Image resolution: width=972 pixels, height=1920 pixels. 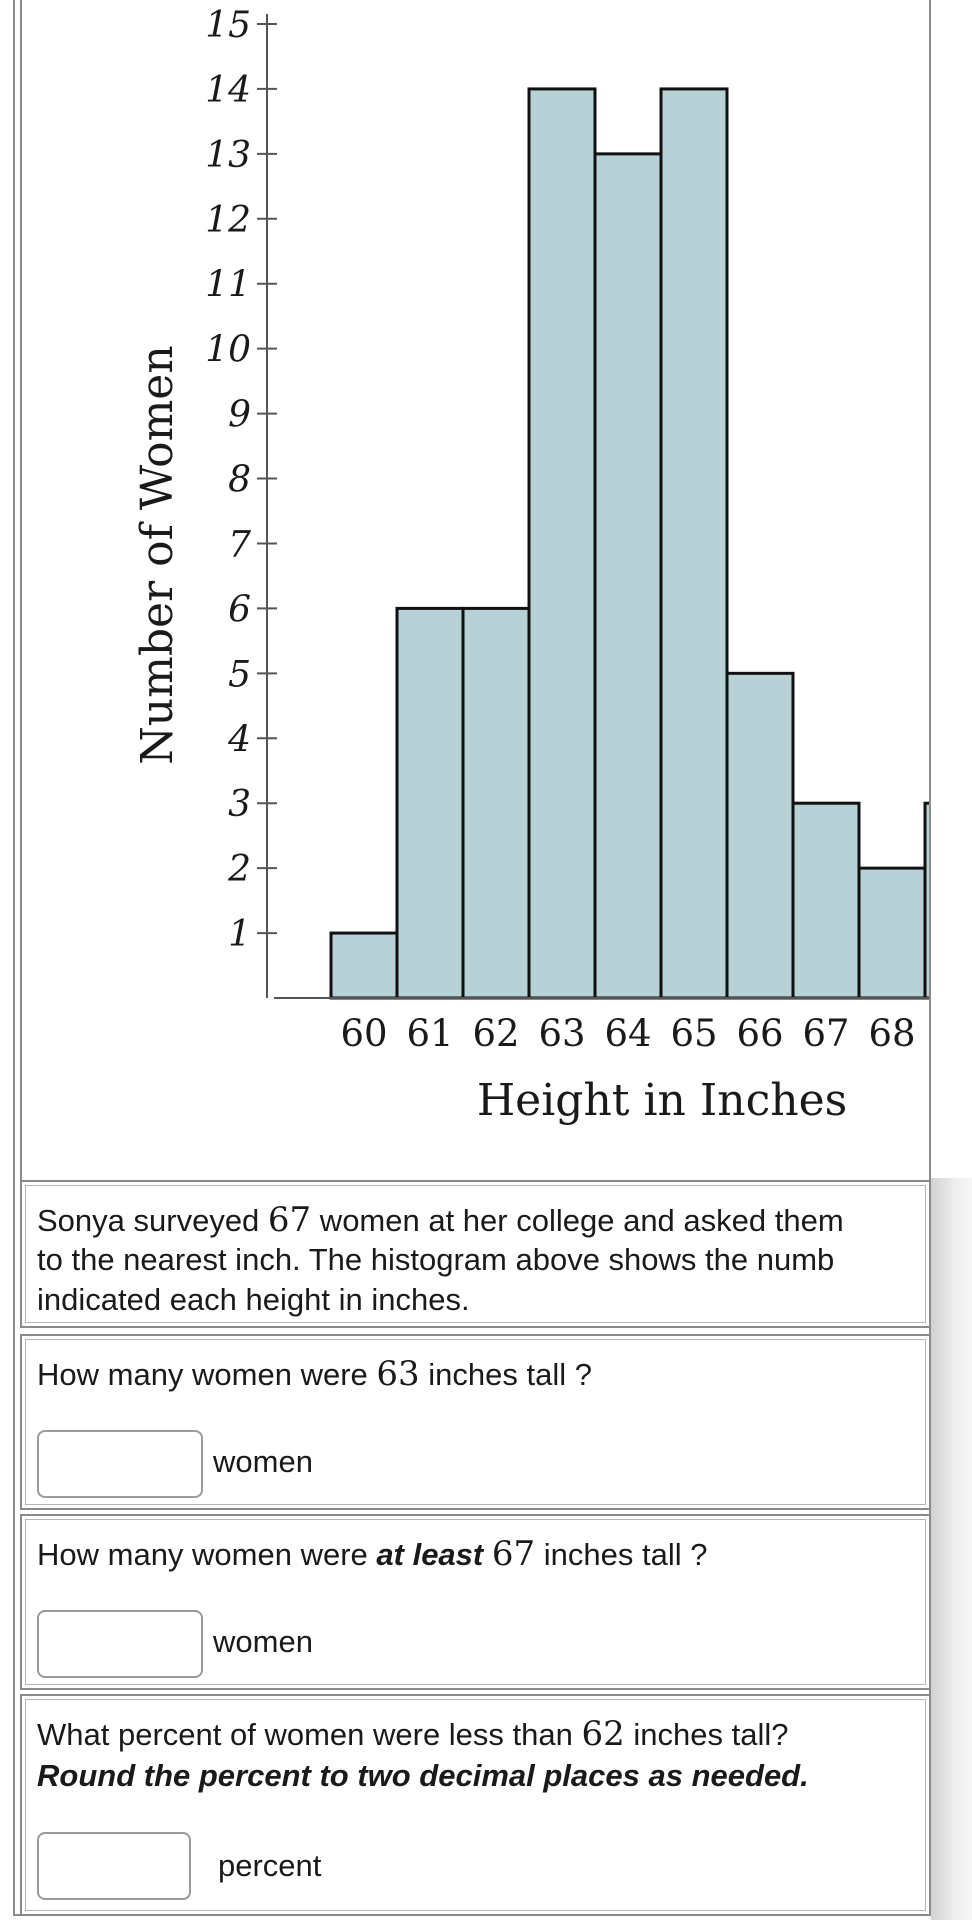 What do you see at coordinates (513, 1554) in the screenshot?
I see `q2-height: 67` at bounding box center [513, 1554].